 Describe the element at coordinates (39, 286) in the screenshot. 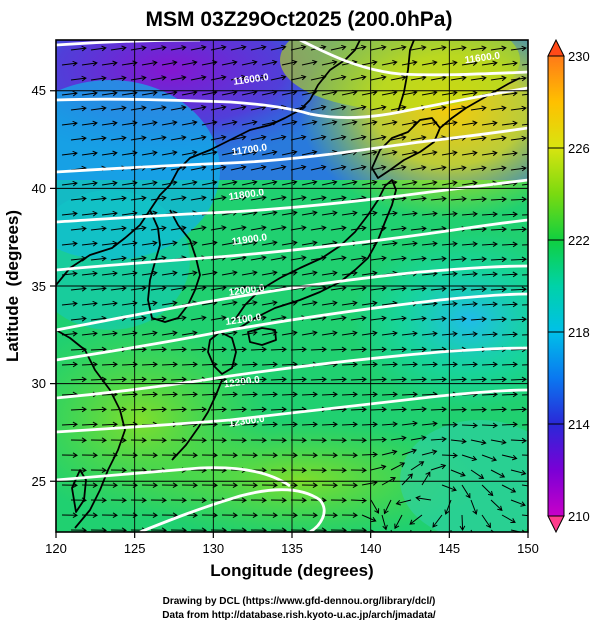

I see `y-tick-labels: 25 30 35 40 45` at that location.